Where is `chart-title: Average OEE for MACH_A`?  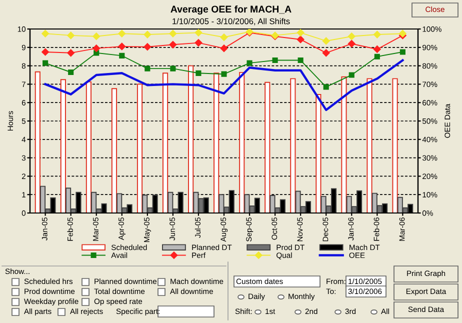 chart-title: Average OEE for MACH_A is located at coordinates (231, 10).